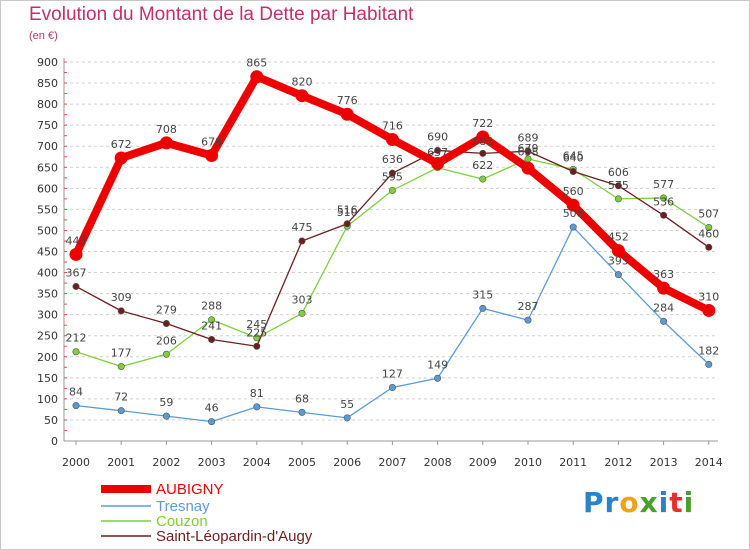 The height and width of the screenshot is (550, 750). I want to click on data-label: 127, so click(392, 374).